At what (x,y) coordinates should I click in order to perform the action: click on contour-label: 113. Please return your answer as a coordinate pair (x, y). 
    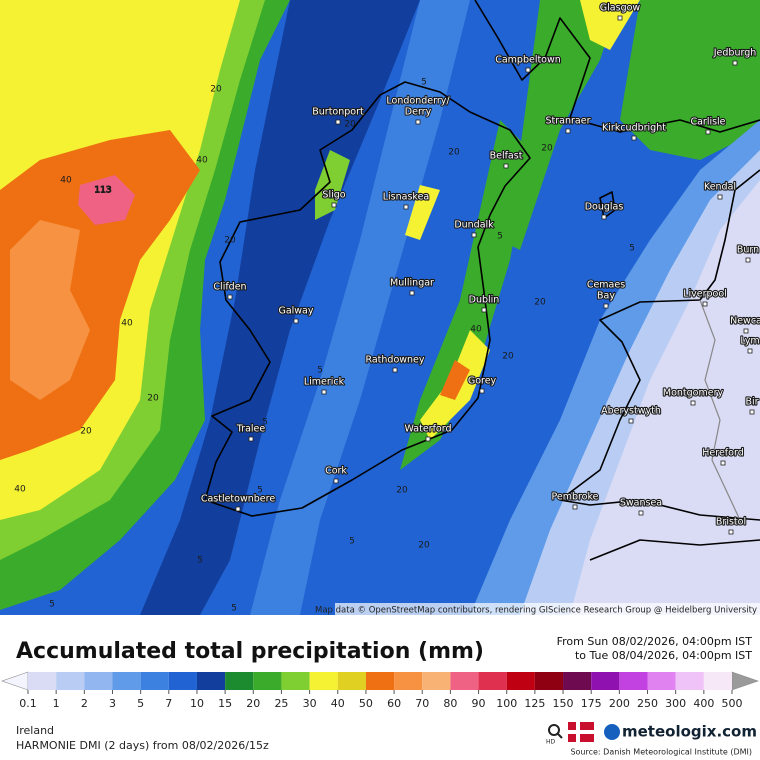
    Looking at the image, I should click on (102, 191).